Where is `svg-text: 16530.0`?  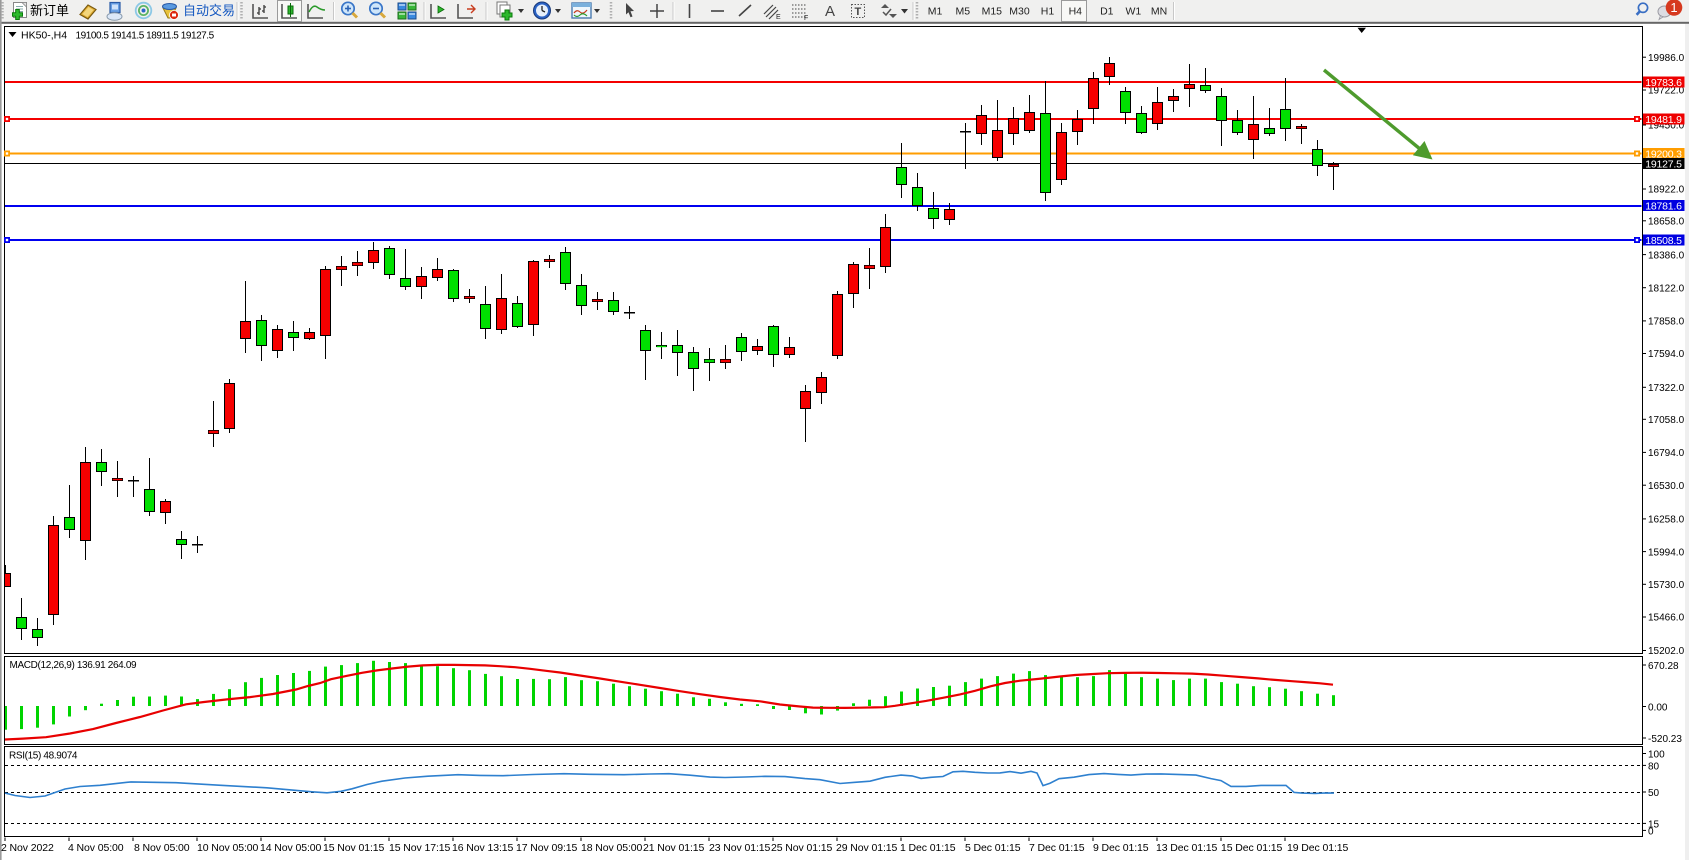 svg-text: 16530.0 is located at coordinates (1666, 486).